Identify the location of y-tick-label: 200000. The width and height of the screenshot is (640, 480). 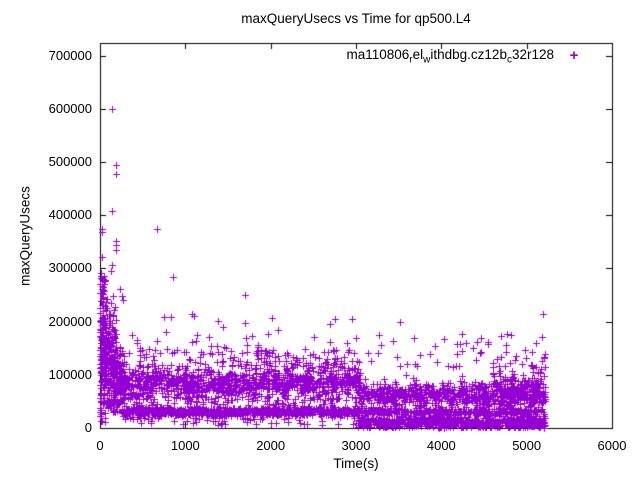
(70, 321).